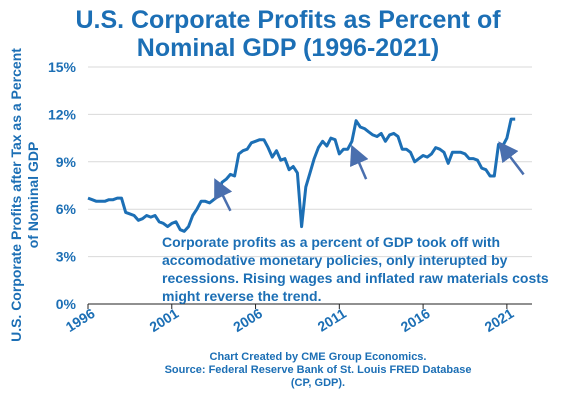 The height and width of the screenshot is (418, 576). Describe the element at coordinates (288, 20) in the screenshot. I see `chart-title-line-1: U.S. Corporate Profits as Percent of` at that location.